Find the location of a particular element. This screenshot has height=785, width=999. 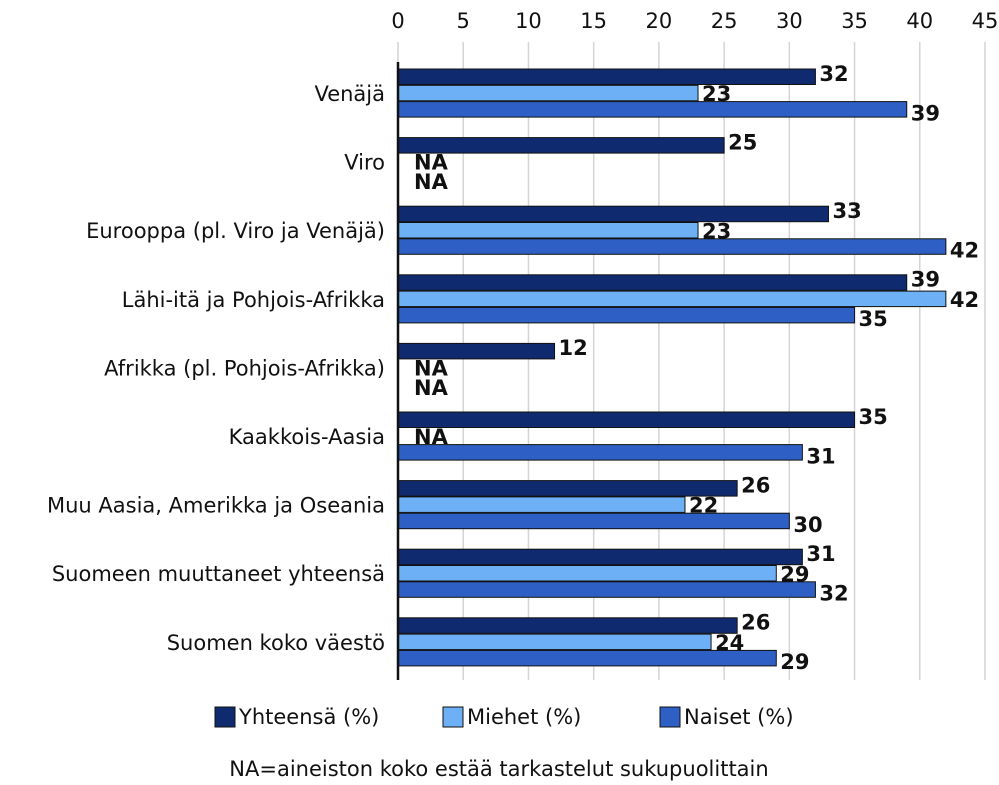

legend-label: Yhteensä (%) is located at coordinates (308, 717).